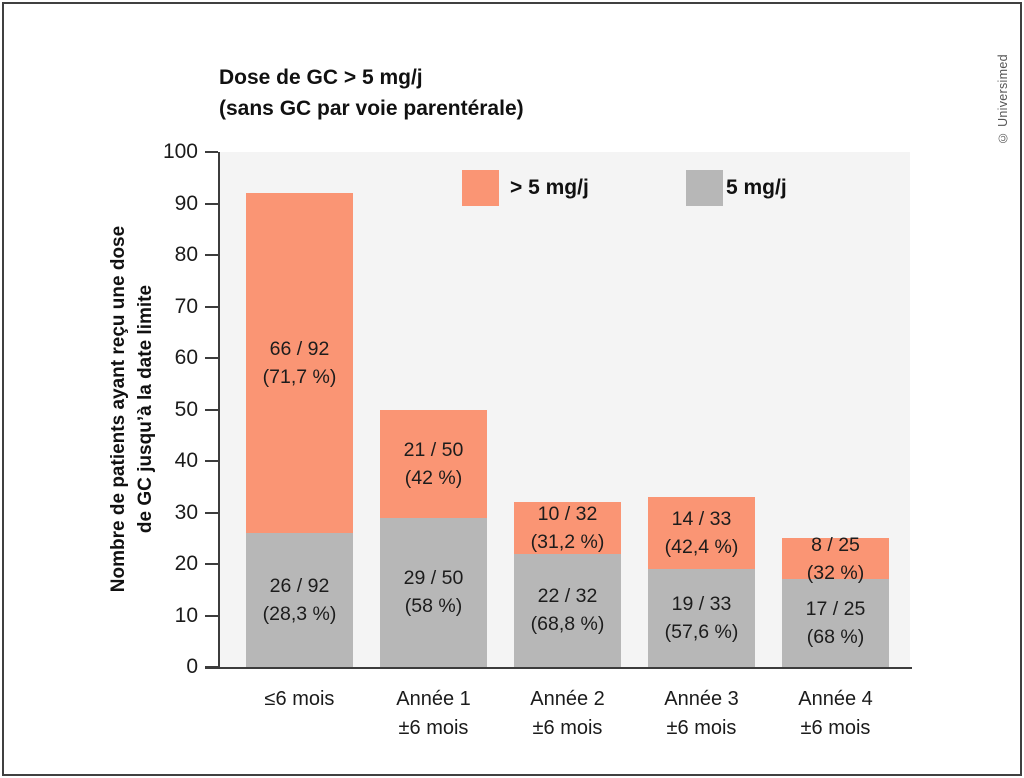 The image size is (1024, 778). Describe the element at coordinates (567, 699) in the screenshot. I see `x-axis-label-line: Année 2` at that location.